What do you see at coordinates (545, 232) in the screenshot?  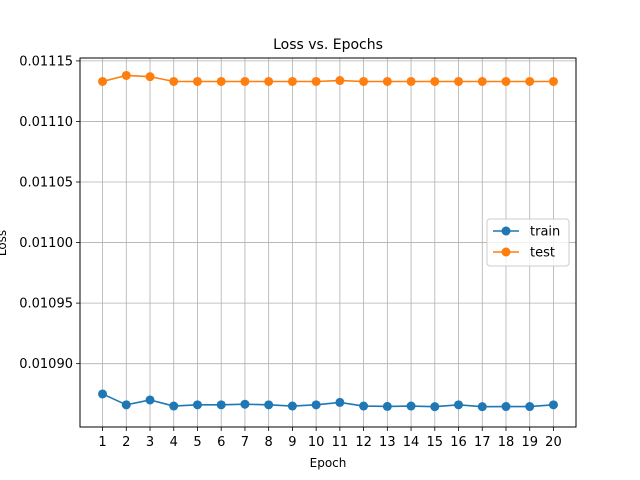 I see `legend-train-label: train` at bounding box center [545, 232].